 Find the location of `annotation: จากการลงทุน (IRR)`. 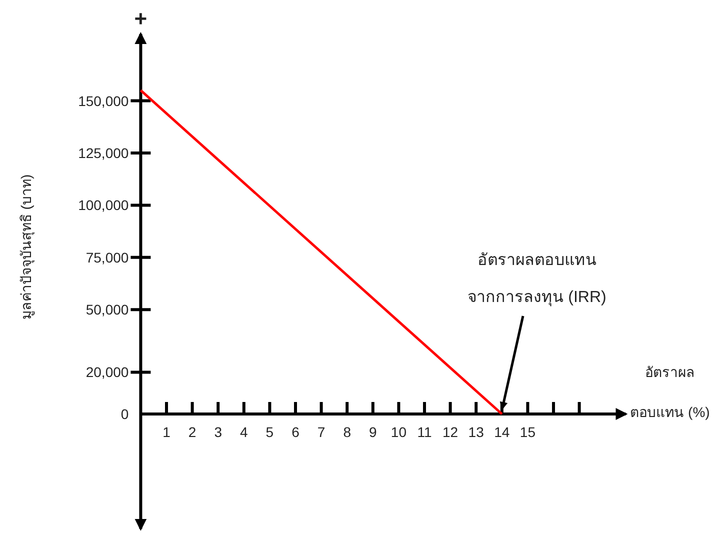

annotation: จากการลงทุน (IRR) is located at coordinates (537, 298).